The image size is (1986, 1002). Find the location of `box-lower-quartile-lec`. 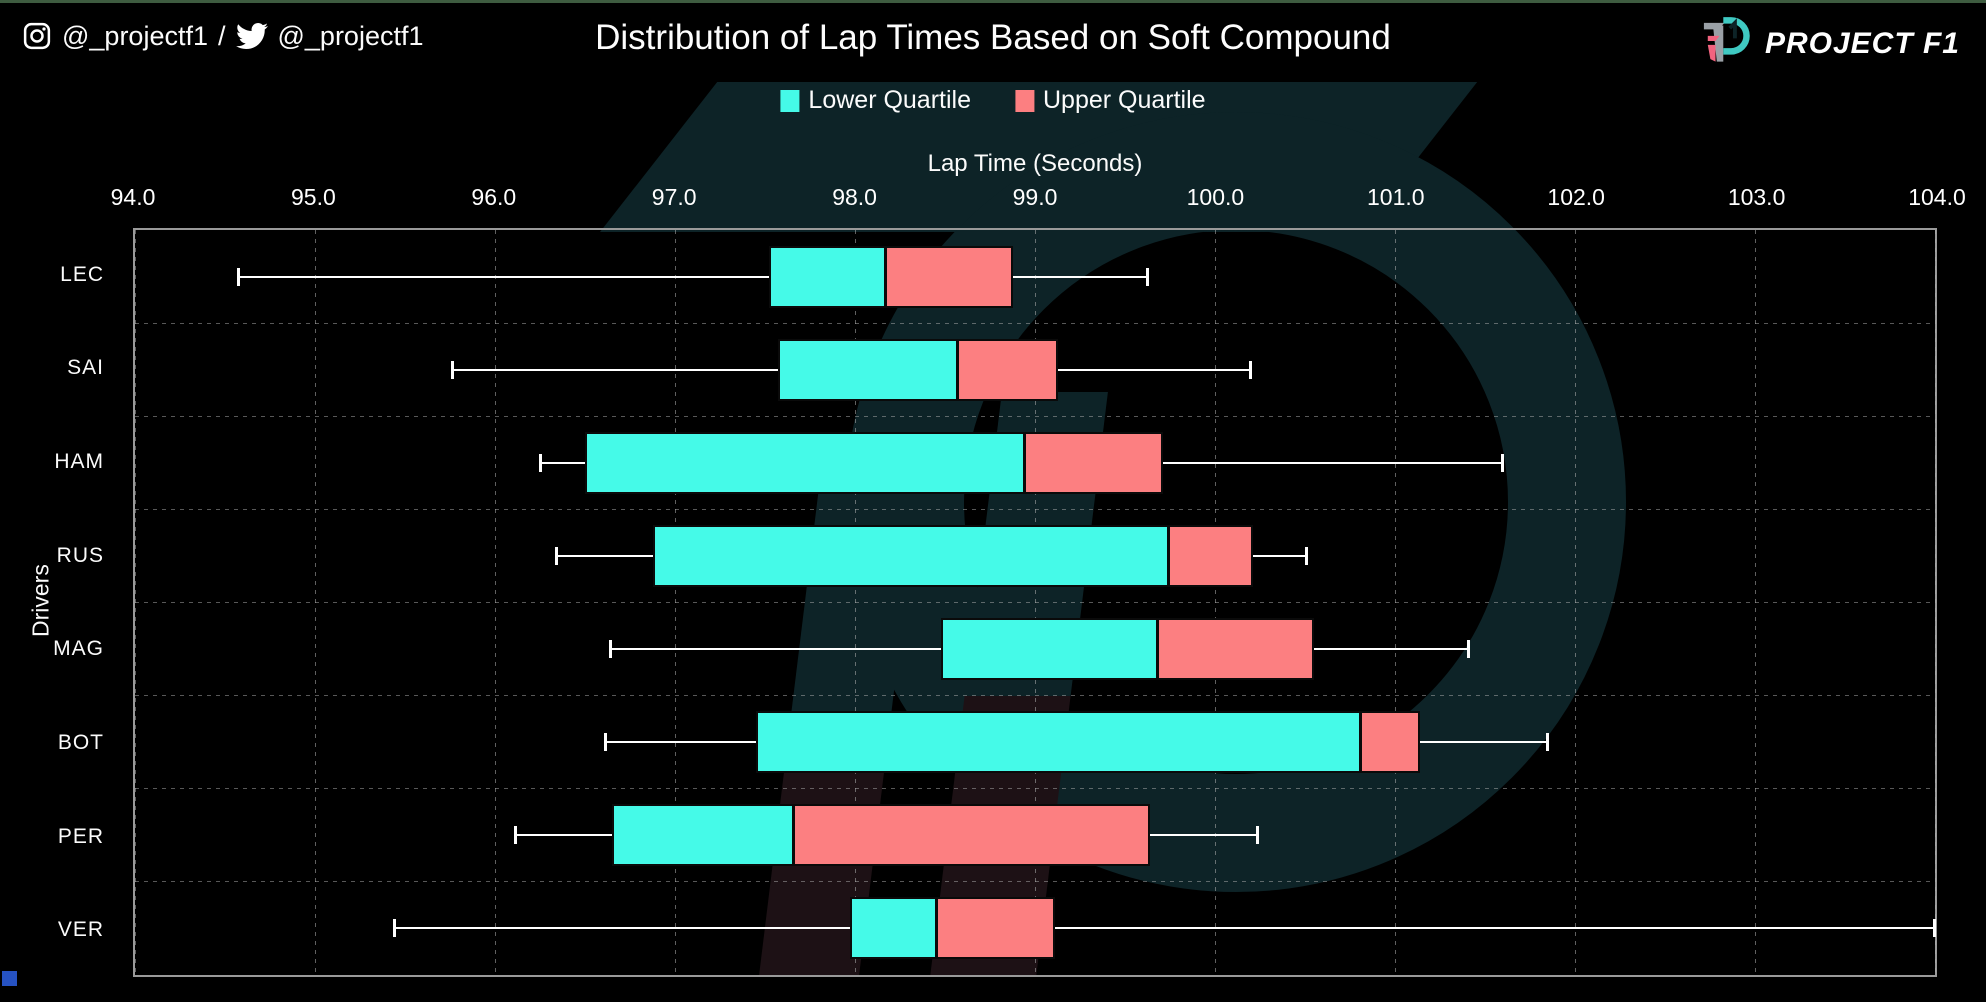

box-lower-quartile-lec is located at coordinates (827, 276).